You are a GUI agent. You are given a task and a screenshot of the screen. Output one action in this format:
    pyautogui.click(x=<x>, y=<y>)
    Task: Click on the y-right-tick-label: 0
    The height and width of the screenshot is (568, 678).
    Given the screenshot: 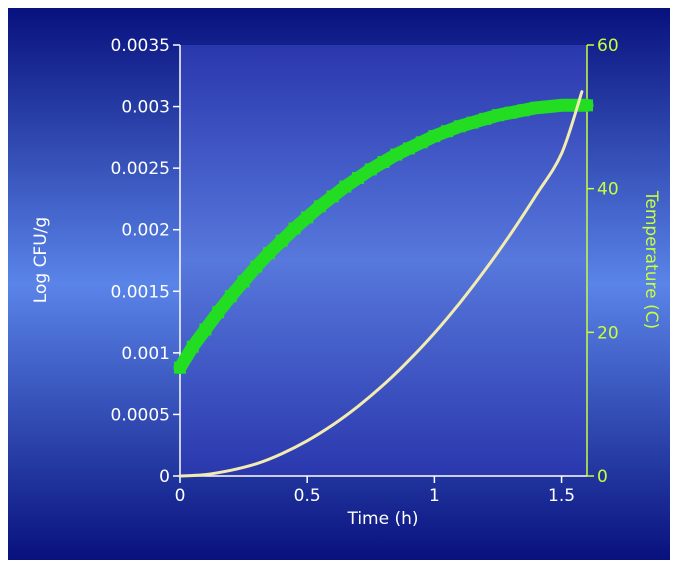 What is the action you would take?
    pyautogui.click(x=602, y=477)
    